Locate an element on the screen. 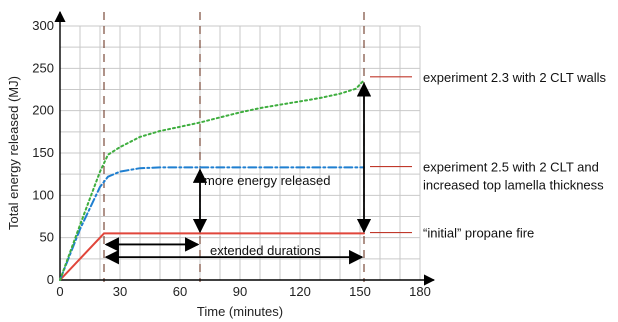 The height and width of the screenshot is (322, 618). x-axis-title: Time (minutes) is located at coordinates (240, 311).